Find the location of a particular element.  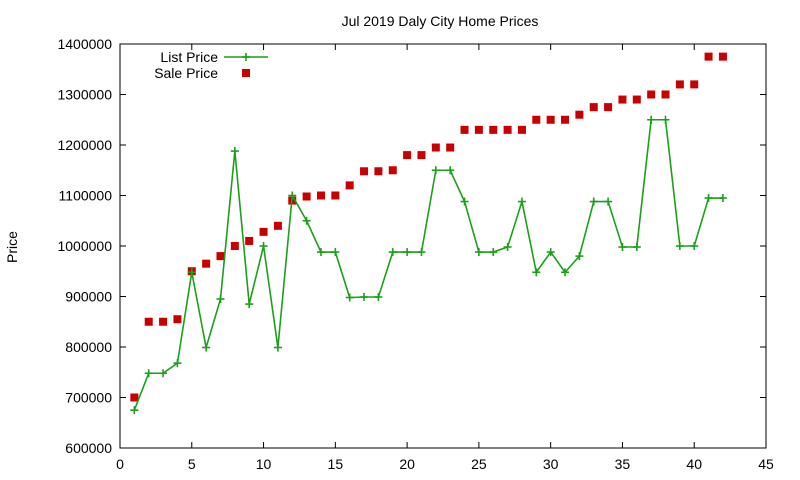

x-tick-label: 35 is located at coordinates (623, 464).